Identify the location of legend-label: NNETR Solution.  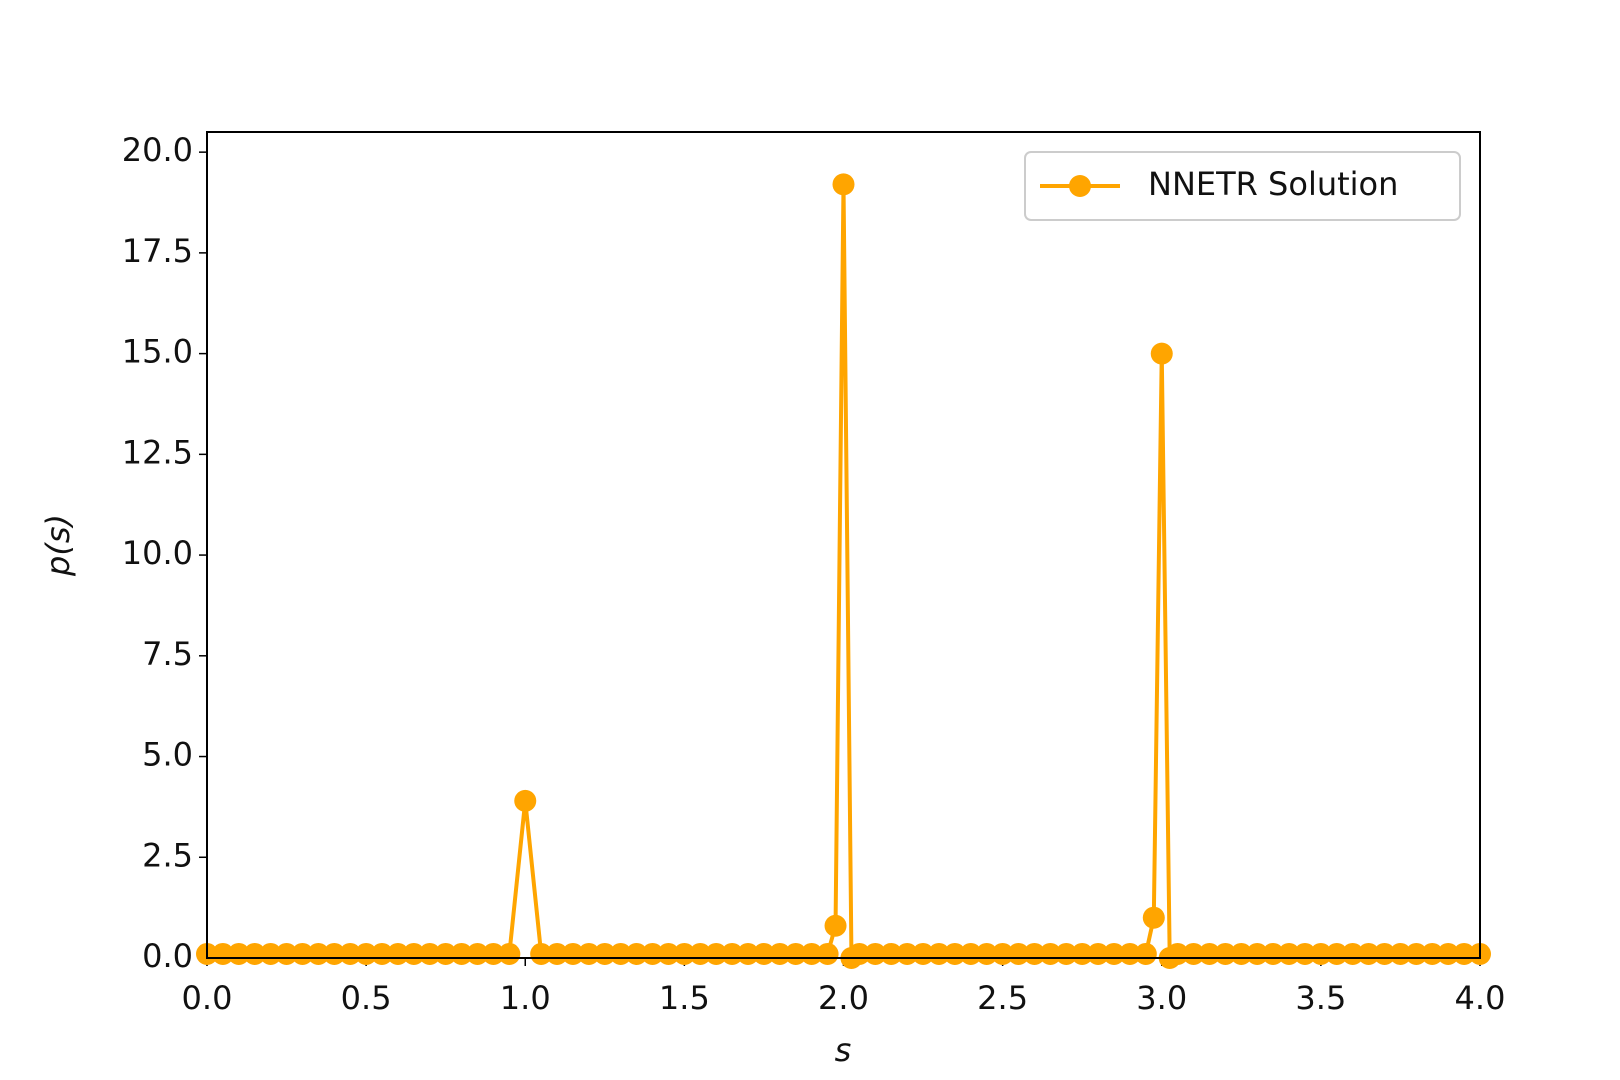
(1273, 184).